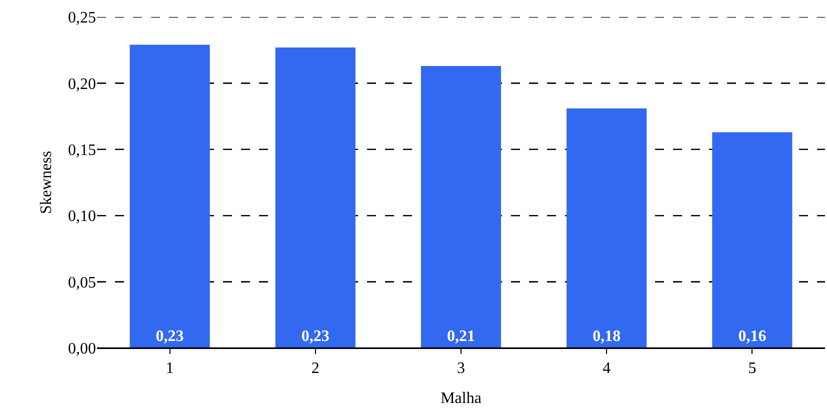 Image resolution: width=827 pixels, height=416 pixels. Describe the element at coordinates (82, 150) in the screenshot. I see `y-tick-label: 0,15` at that location.